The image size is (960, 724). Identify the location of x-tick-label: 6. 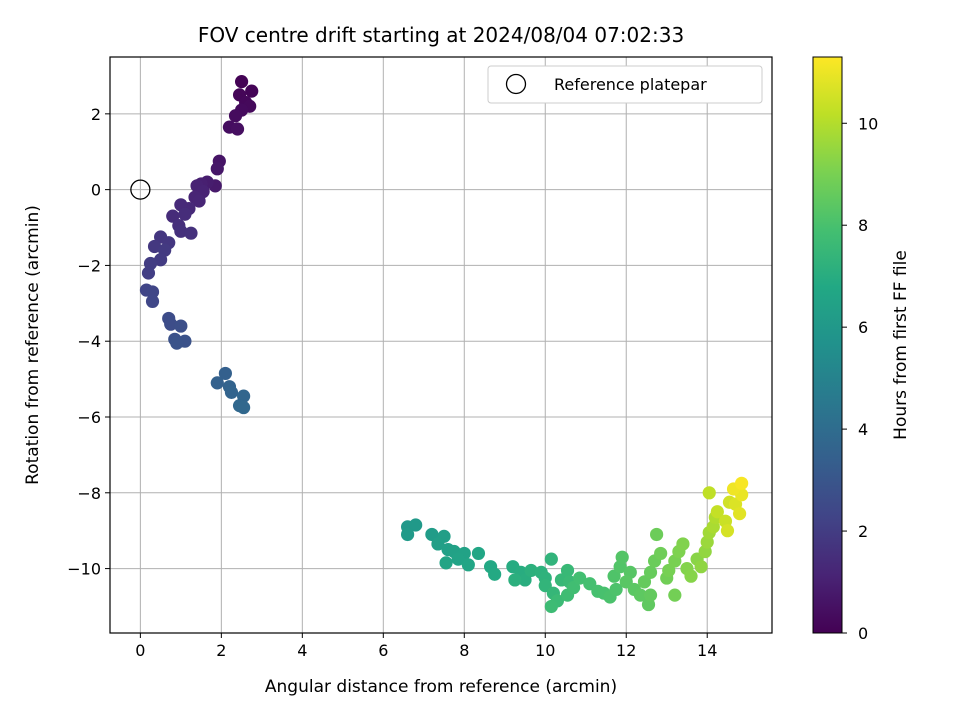
(383, 650).